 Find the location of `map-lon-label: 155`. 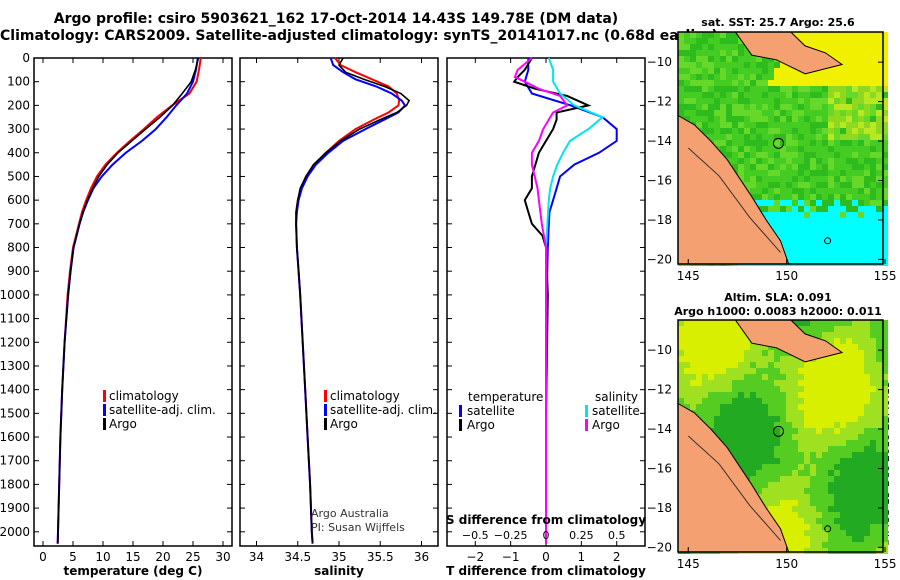

map-lon-label: 155 is located at coordinates (885, 276).